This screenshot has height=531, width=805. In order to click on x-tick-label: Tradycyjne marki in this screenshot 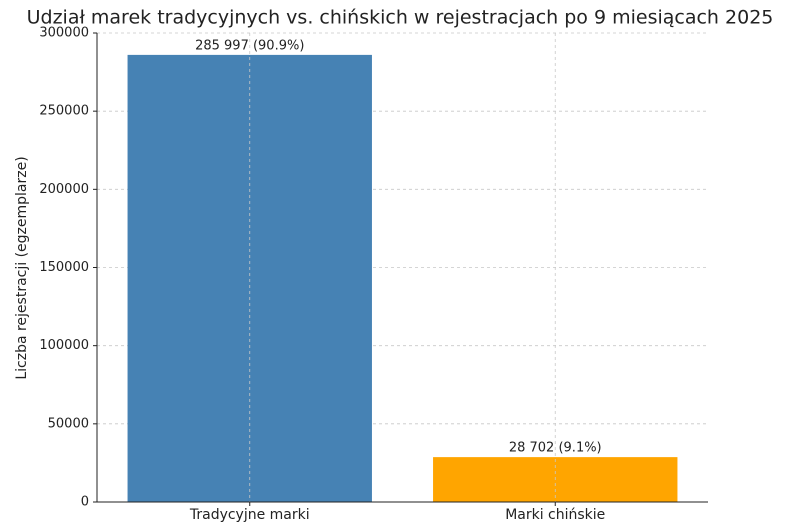, I will do `click(249, 515)`.